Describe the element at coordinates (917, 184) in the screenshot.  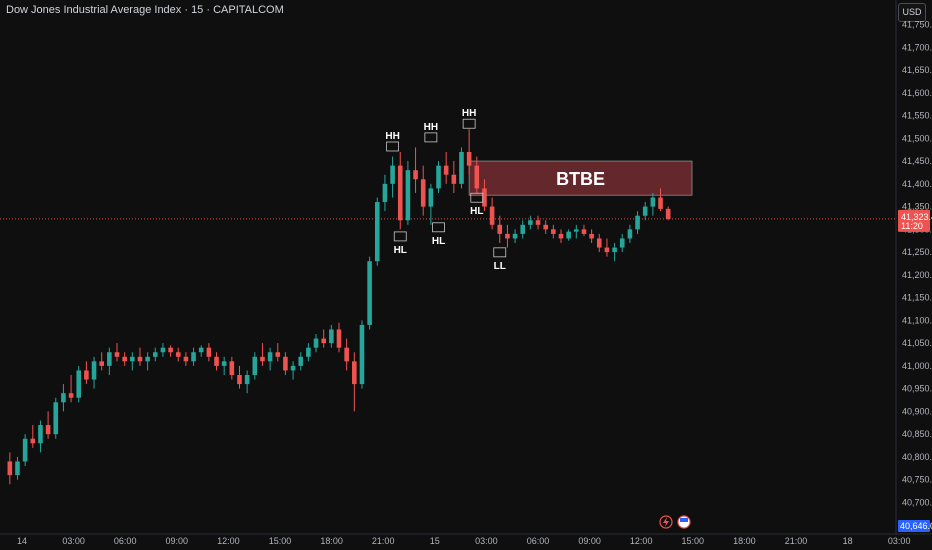
I see `price-tick-label: 41,400.0` at that location.